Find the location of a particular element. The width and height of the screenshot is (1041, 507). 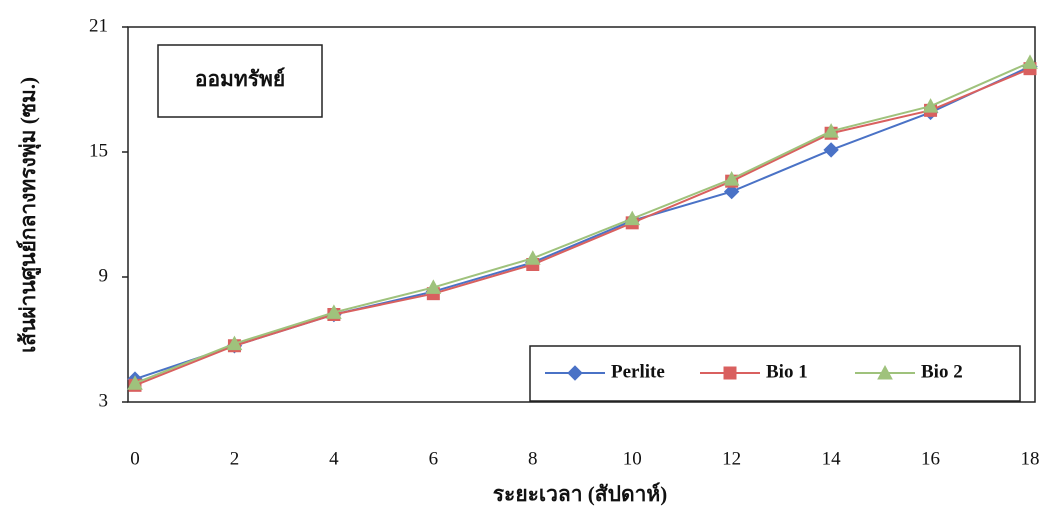

x-tick-label: 8 is located at coordinates (533, 458).